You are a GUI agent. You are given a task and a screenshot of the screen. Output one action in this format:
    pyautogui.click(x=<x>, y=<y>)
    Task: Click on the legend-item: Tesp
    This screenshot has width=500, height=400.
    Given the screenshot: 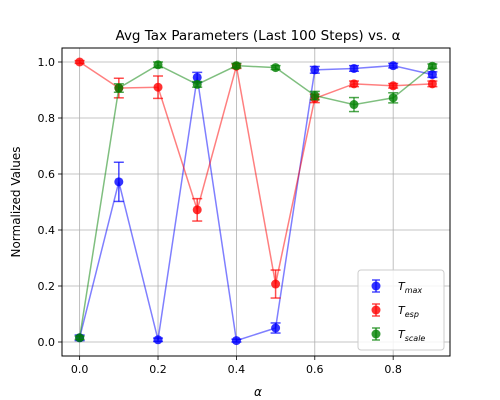 What is the action you would take?
    pyautogui.click(x=395, y=311)
    